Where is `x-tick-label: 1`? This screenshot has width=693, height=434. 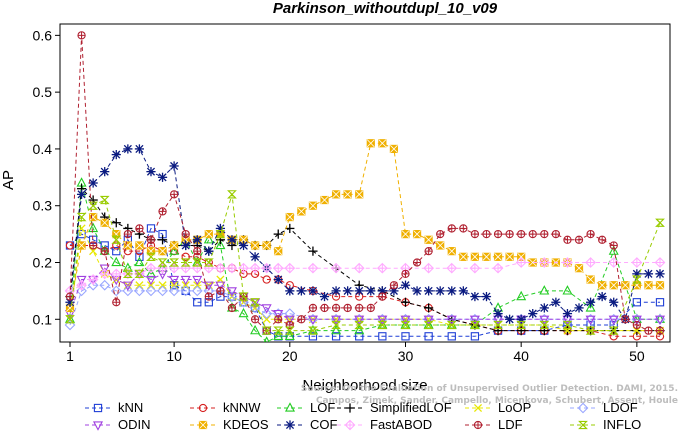 x-tick-label: 1 is located at coordinates (70, 356).